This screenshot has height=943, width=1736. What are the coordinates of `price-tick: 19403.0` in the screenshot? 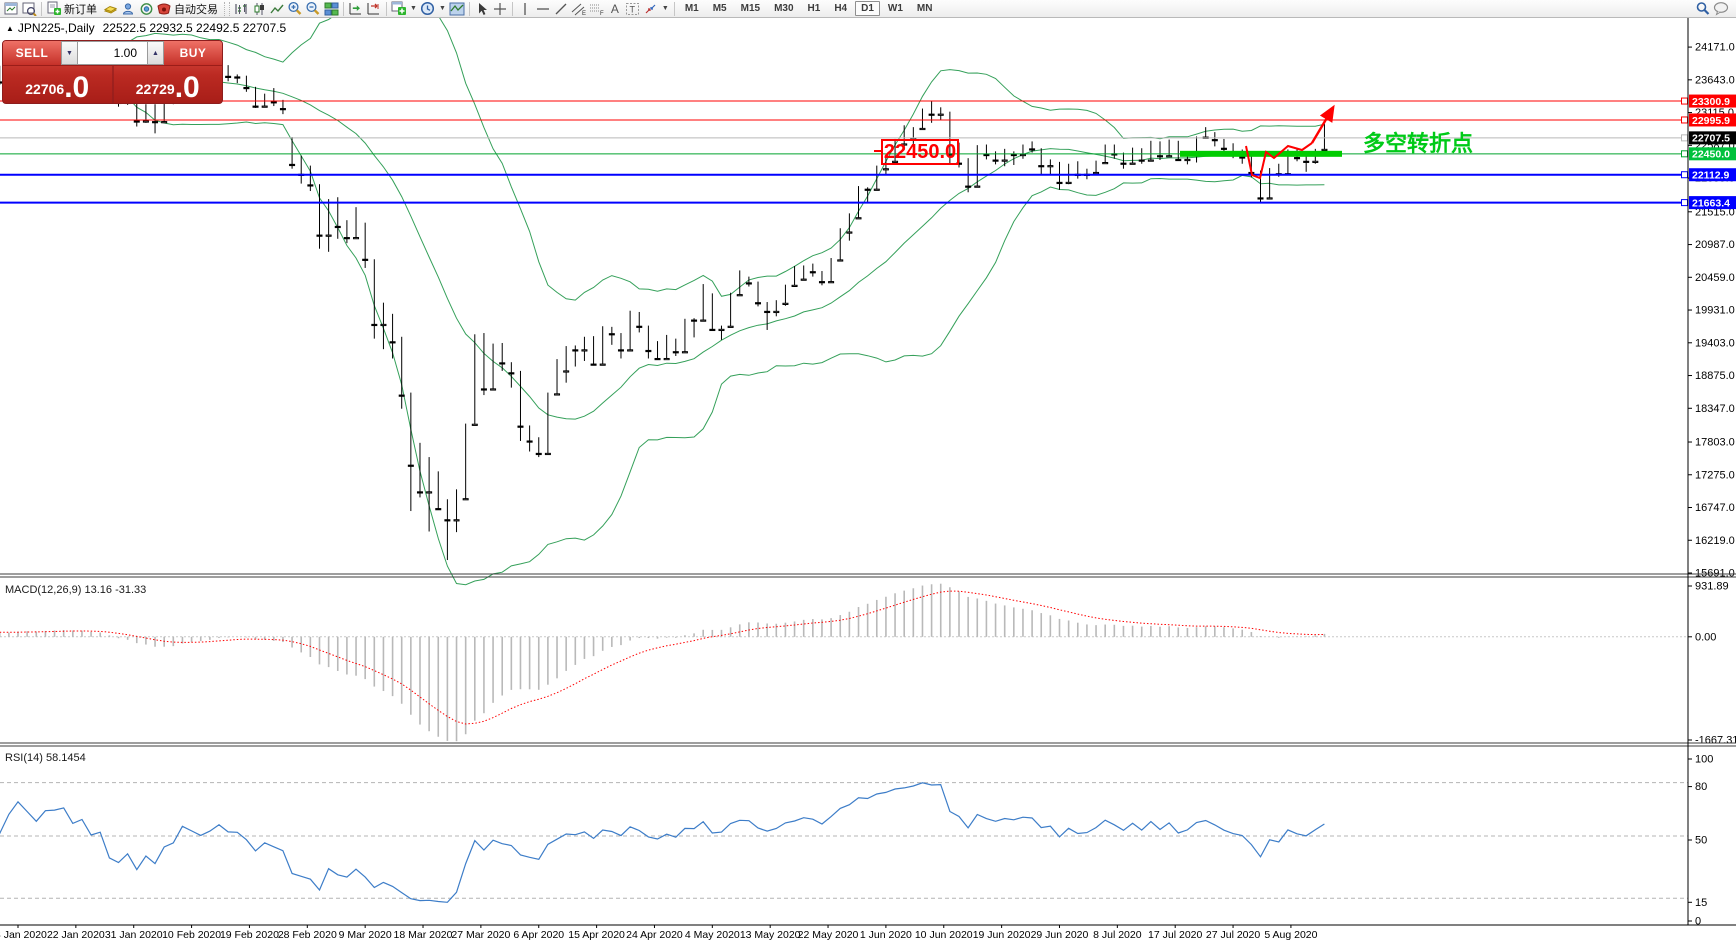 It's located at (1715, 343).